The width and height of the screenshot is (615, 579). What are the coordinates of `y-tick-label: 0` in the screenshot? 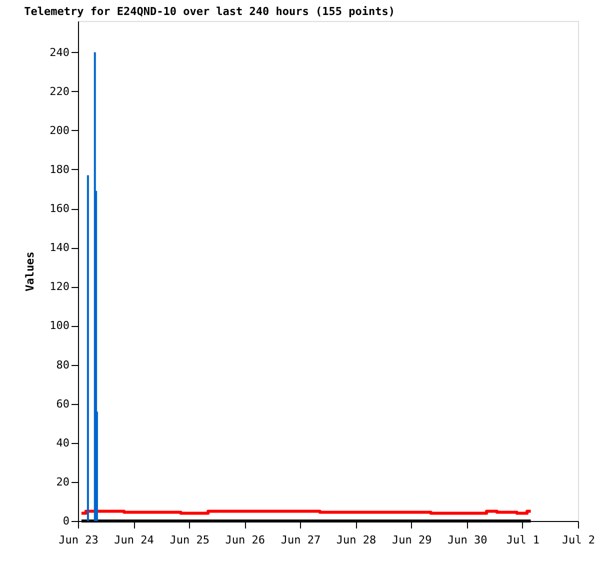 It's located at (66, 521).